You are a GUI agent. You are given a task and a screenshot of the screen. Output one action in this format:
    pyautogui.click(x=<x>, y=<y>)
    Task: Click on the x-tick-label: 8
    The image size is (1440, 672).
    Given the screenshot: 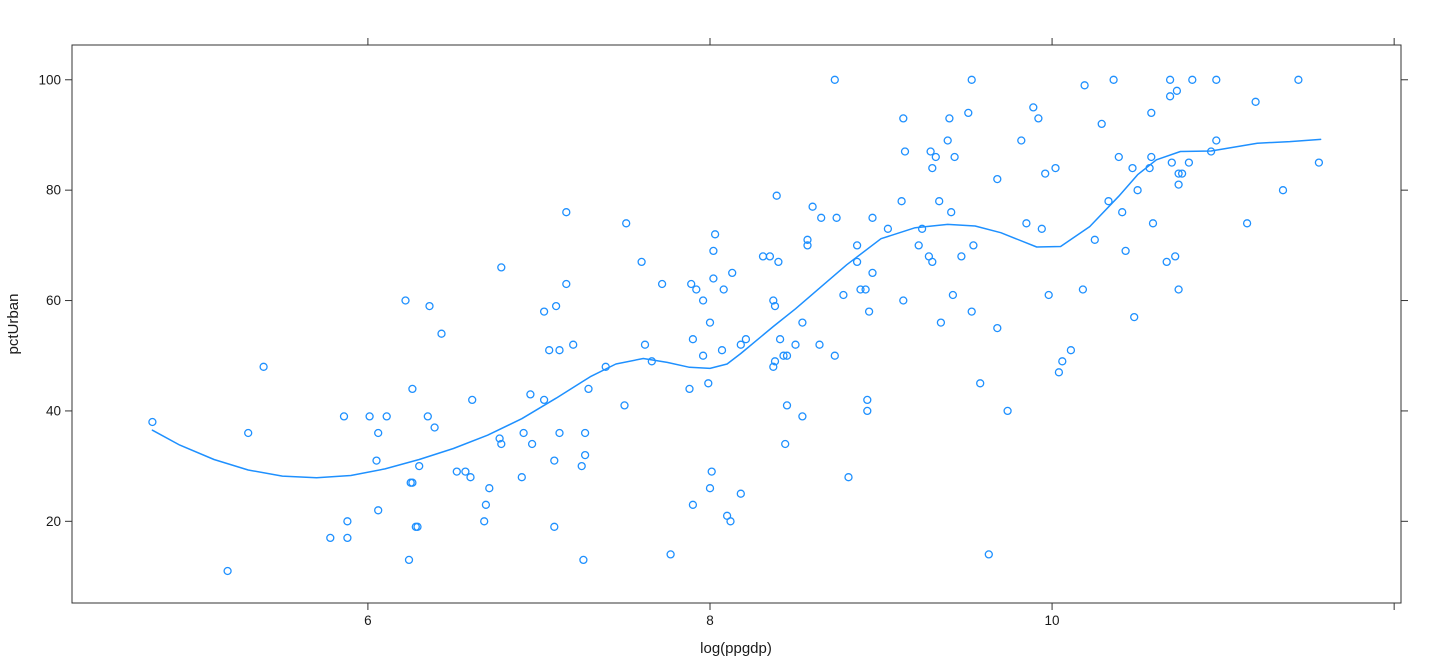 What is the action you would take?
    pyautogui.click(x=710, y=620)
    